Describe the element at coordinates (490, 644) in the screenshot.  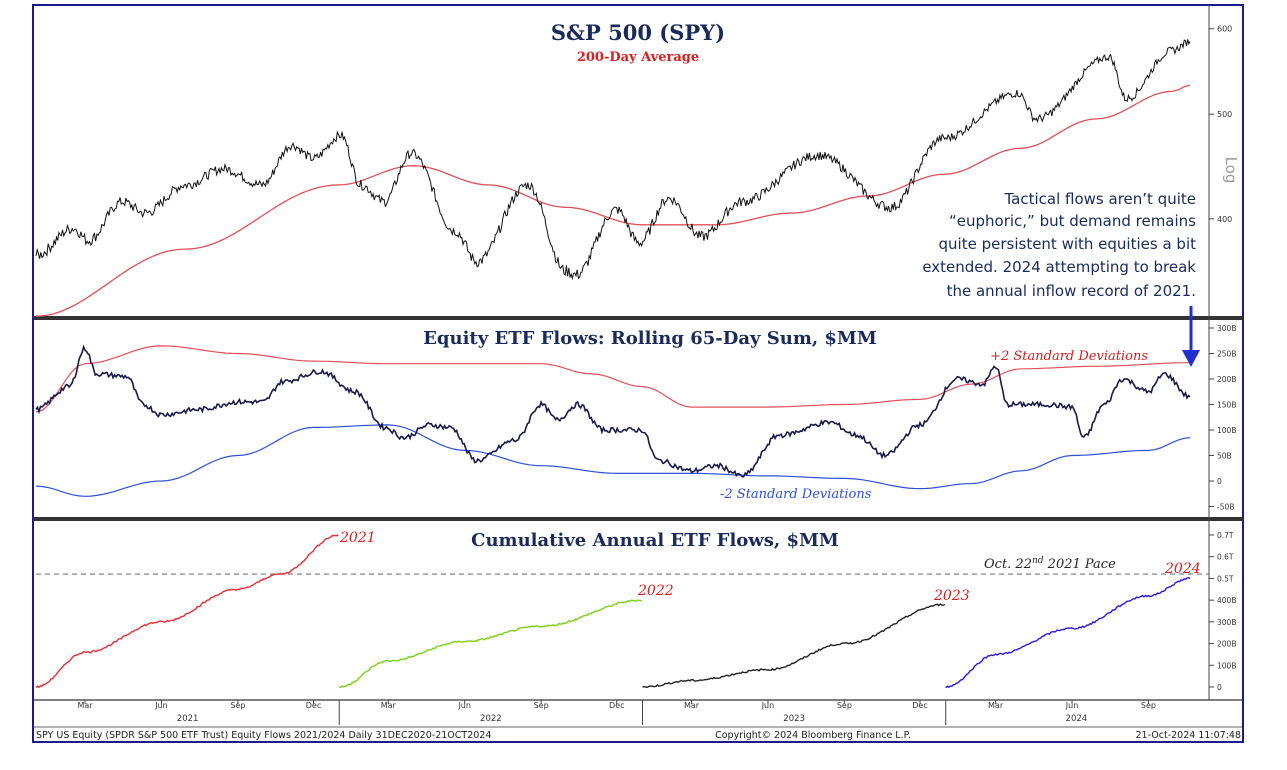
I see `cumulative-2022-line` at that location.